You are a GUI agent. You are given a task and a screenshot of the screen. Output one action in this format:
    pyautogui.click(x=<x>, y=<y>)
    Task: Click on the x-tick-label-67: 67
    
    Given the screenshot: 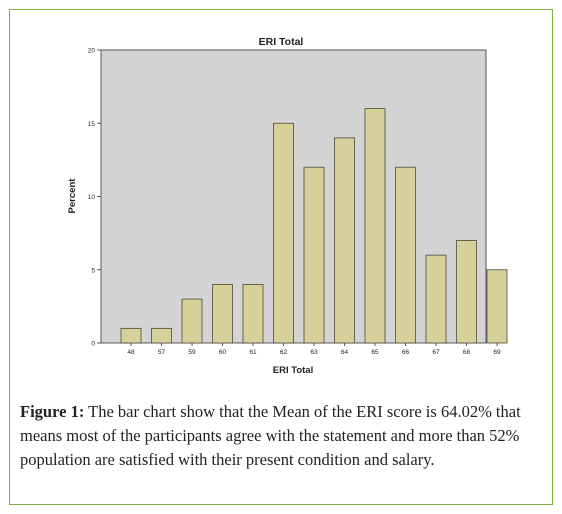 What is the action you would take?
    pyautogui.click(x=436, y=352)
    